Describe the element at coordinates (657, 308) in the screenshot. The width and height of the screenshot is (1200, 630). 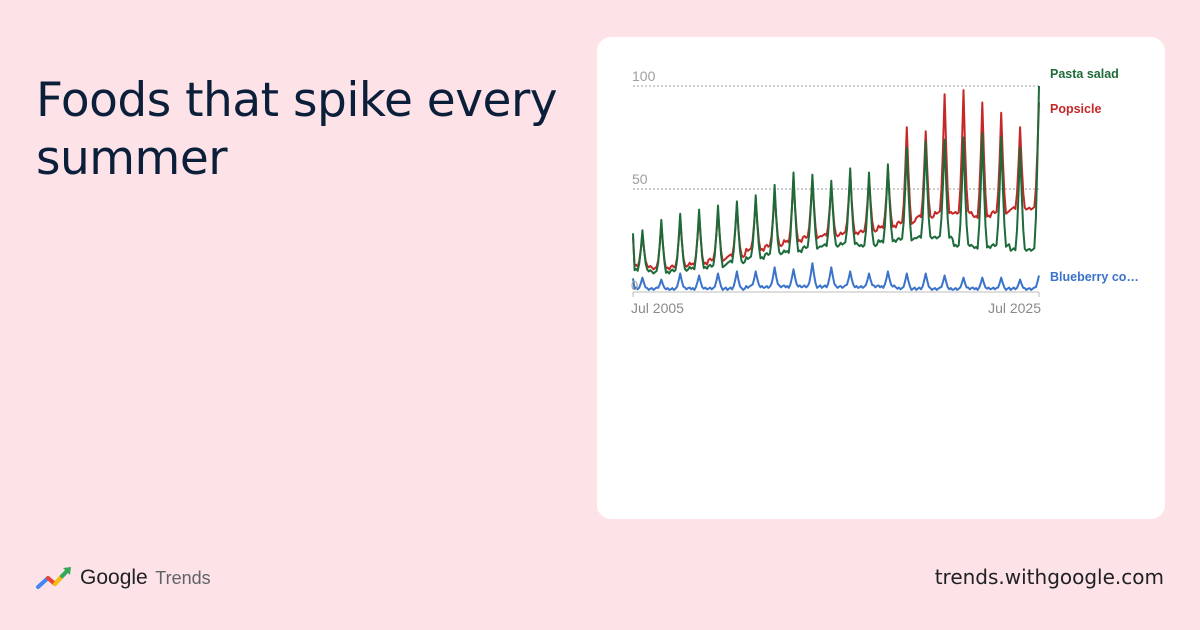
I see `x-tick-label: Jul 2005` at that location.